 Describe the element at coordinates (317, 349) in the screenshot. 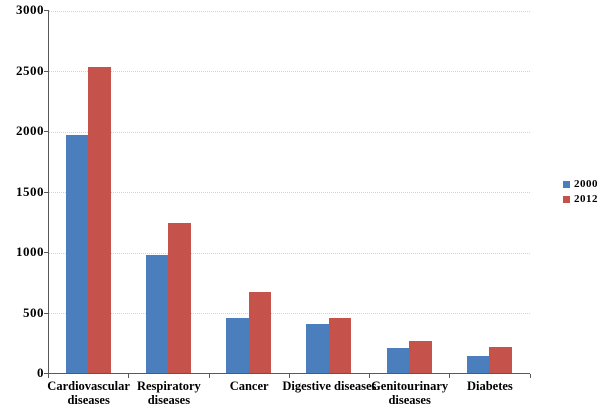

I see `bar-2000-digestive-diseases` at that location.